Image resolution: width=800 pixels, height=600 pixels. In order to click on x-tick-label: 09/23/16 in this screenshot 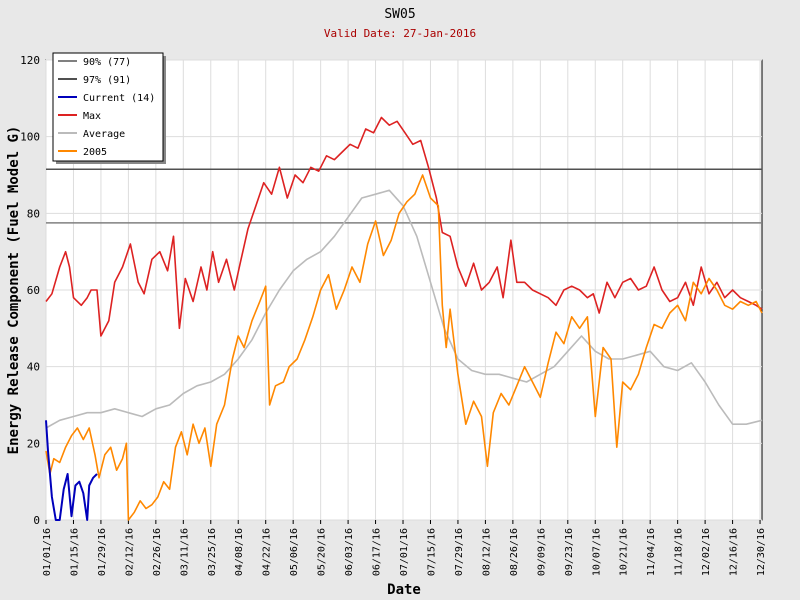, I will do `click(569, 552)`.